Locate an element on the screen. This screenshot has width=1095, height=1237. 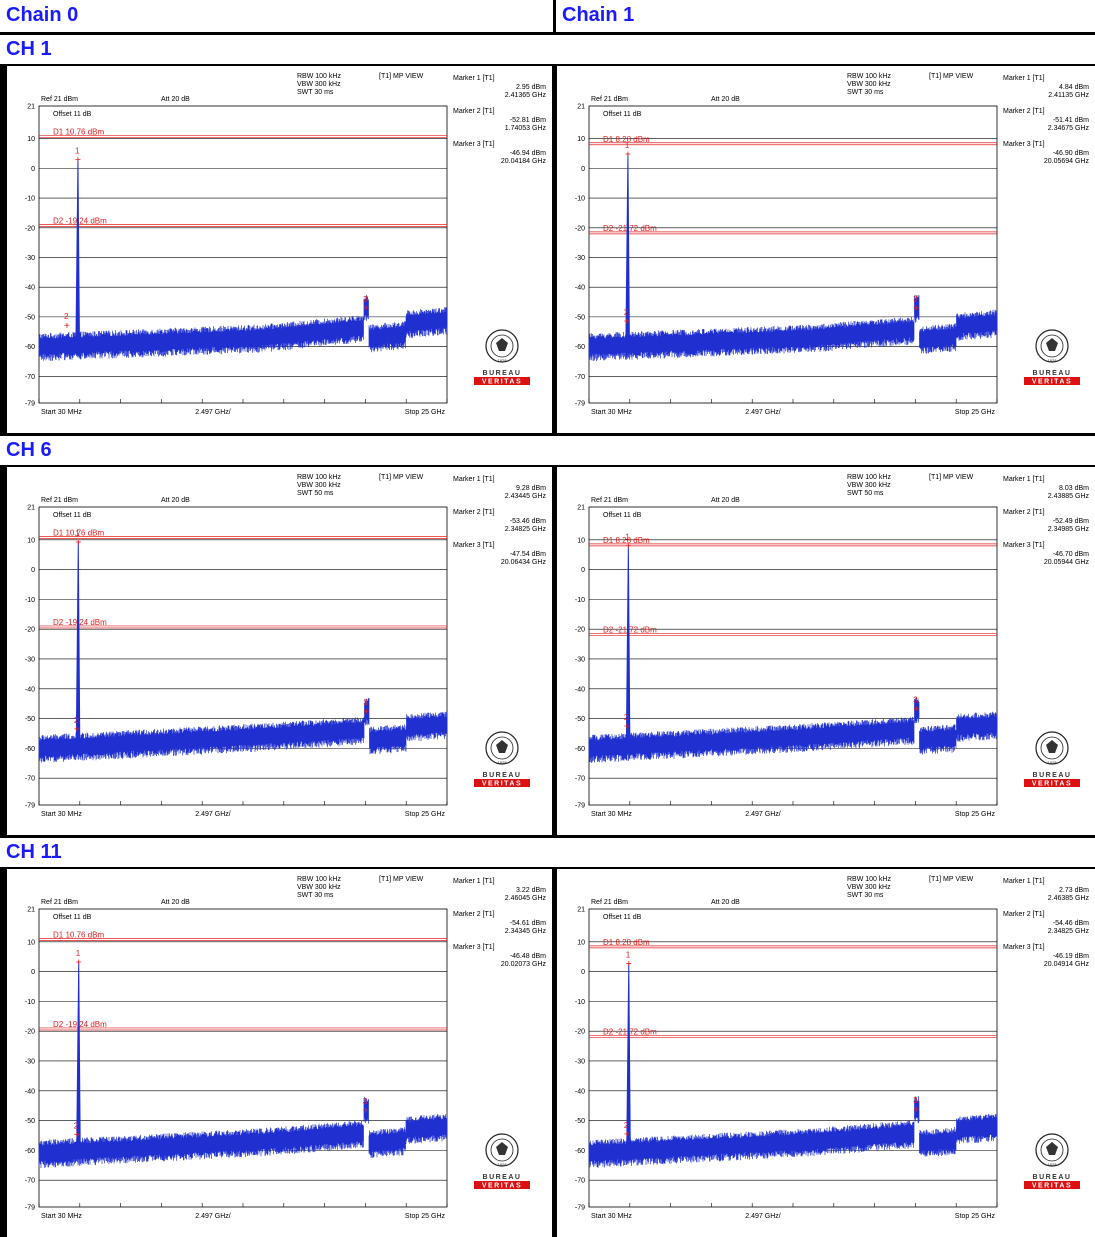
marker-2-amplitude: -52.81 dBm is located at coordinates (528, 120).